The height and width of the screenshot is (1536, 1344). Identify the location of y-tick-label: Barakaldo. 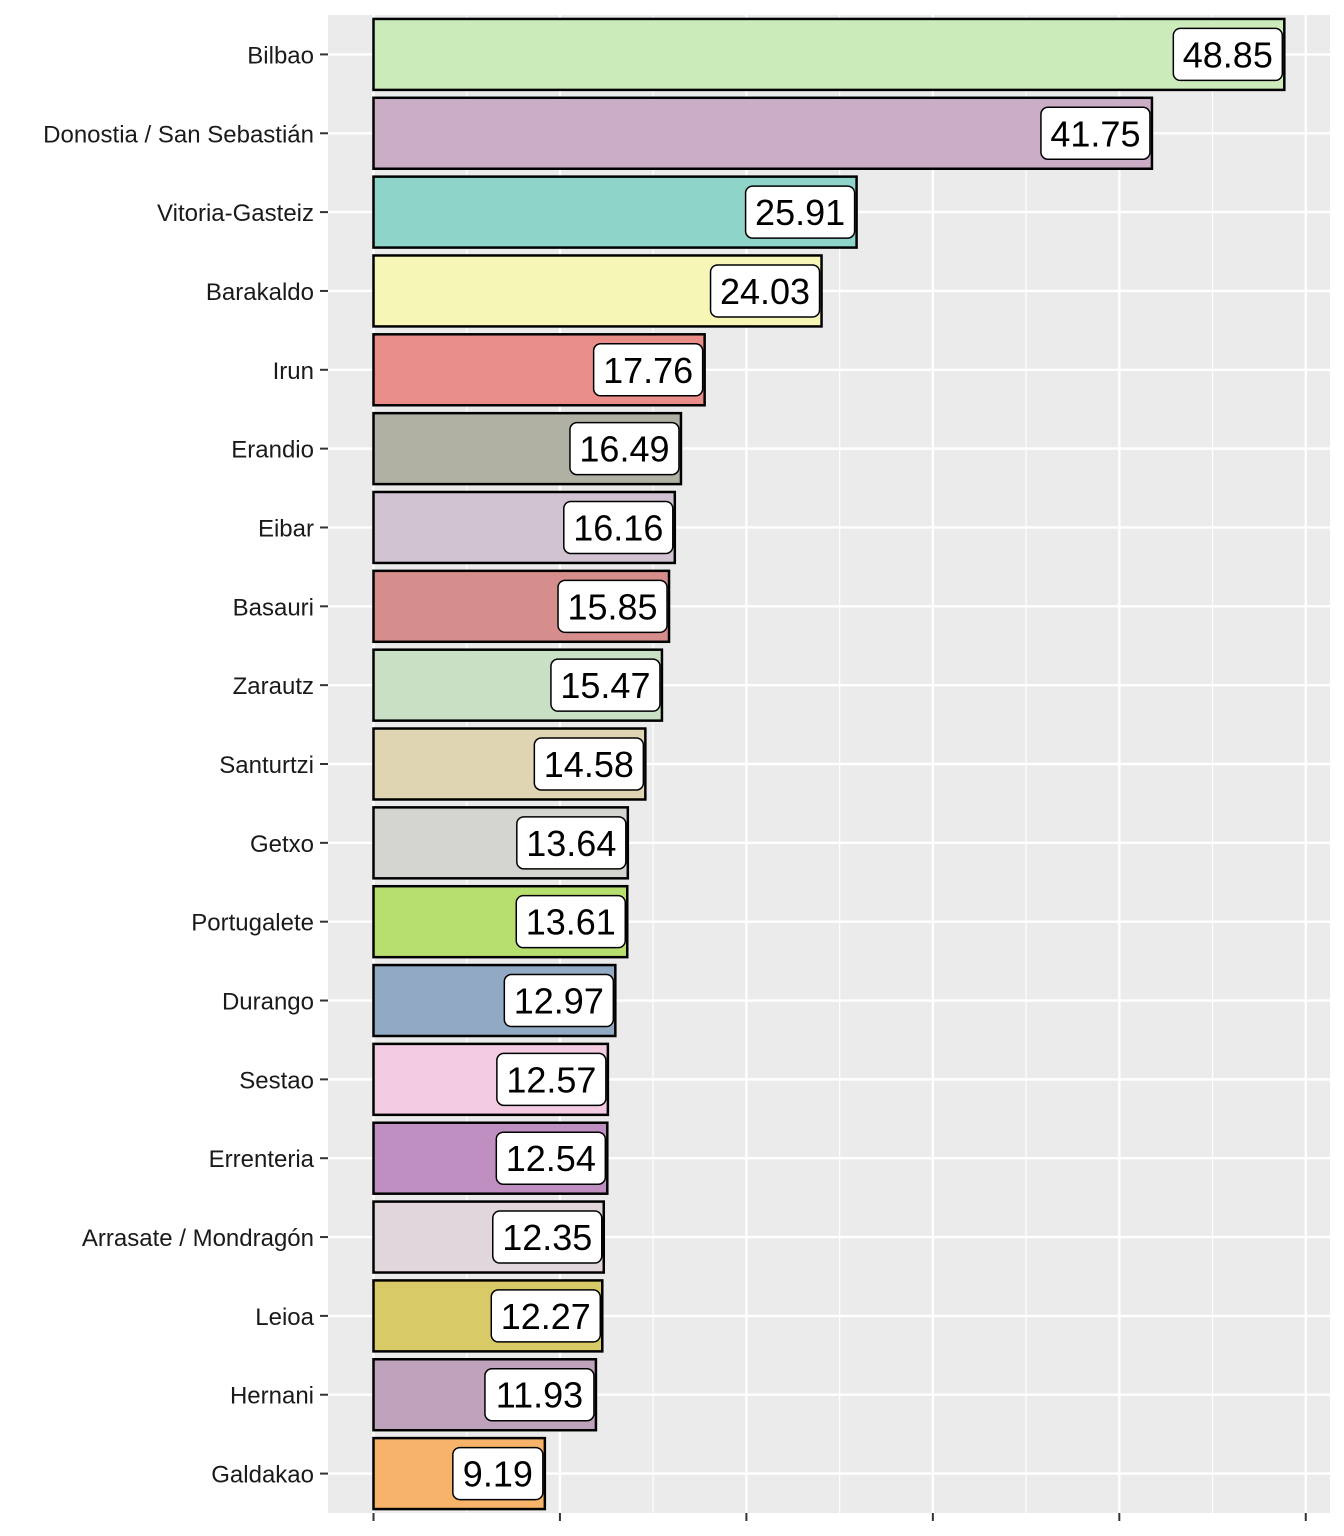
(260, 292).